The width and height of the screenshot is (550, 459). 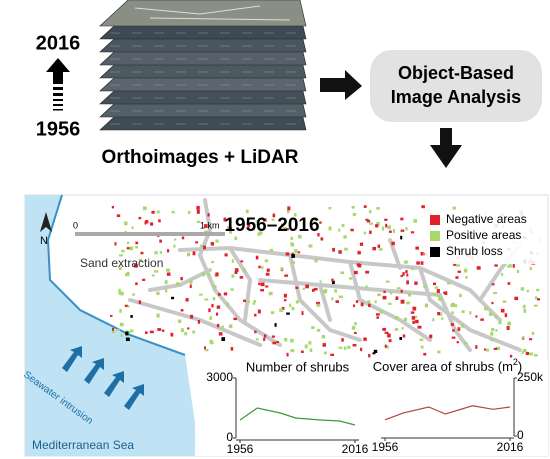 What do you see at coordinates (448, 365) in the screenshot?
I see `chart-title: Cover area of shrubs (m2)` at bounding box center [448, 365].